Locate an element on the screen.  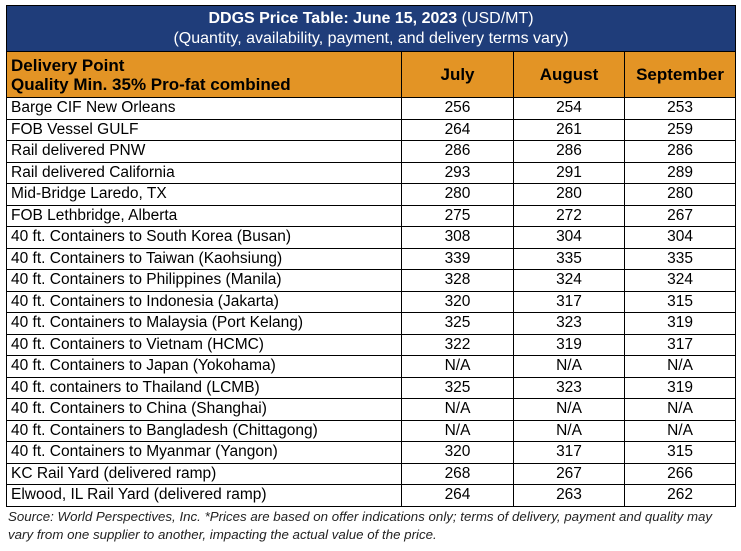
location-cell: FOB Lethbridge, Alberta is located at coordinates (204, 215).